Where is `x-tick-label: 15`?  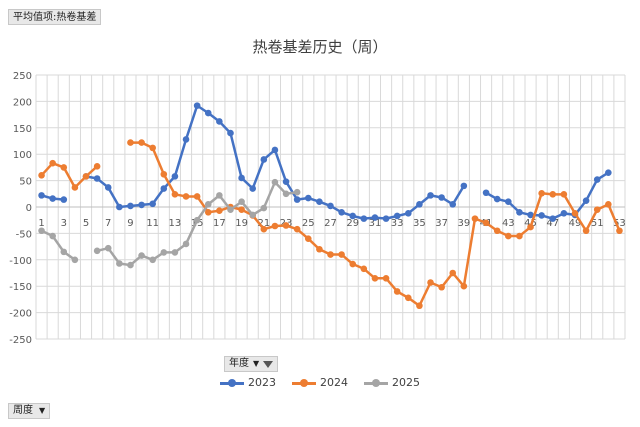 x-tick-label: 15 is located at coordinates (197, 223).